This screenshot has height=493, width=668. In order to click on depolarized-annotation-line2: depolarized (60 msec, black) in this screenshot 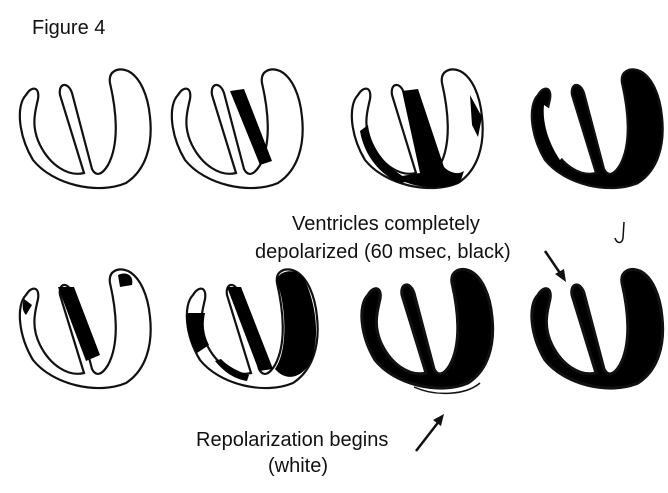, I will do `click(383, 252)`.